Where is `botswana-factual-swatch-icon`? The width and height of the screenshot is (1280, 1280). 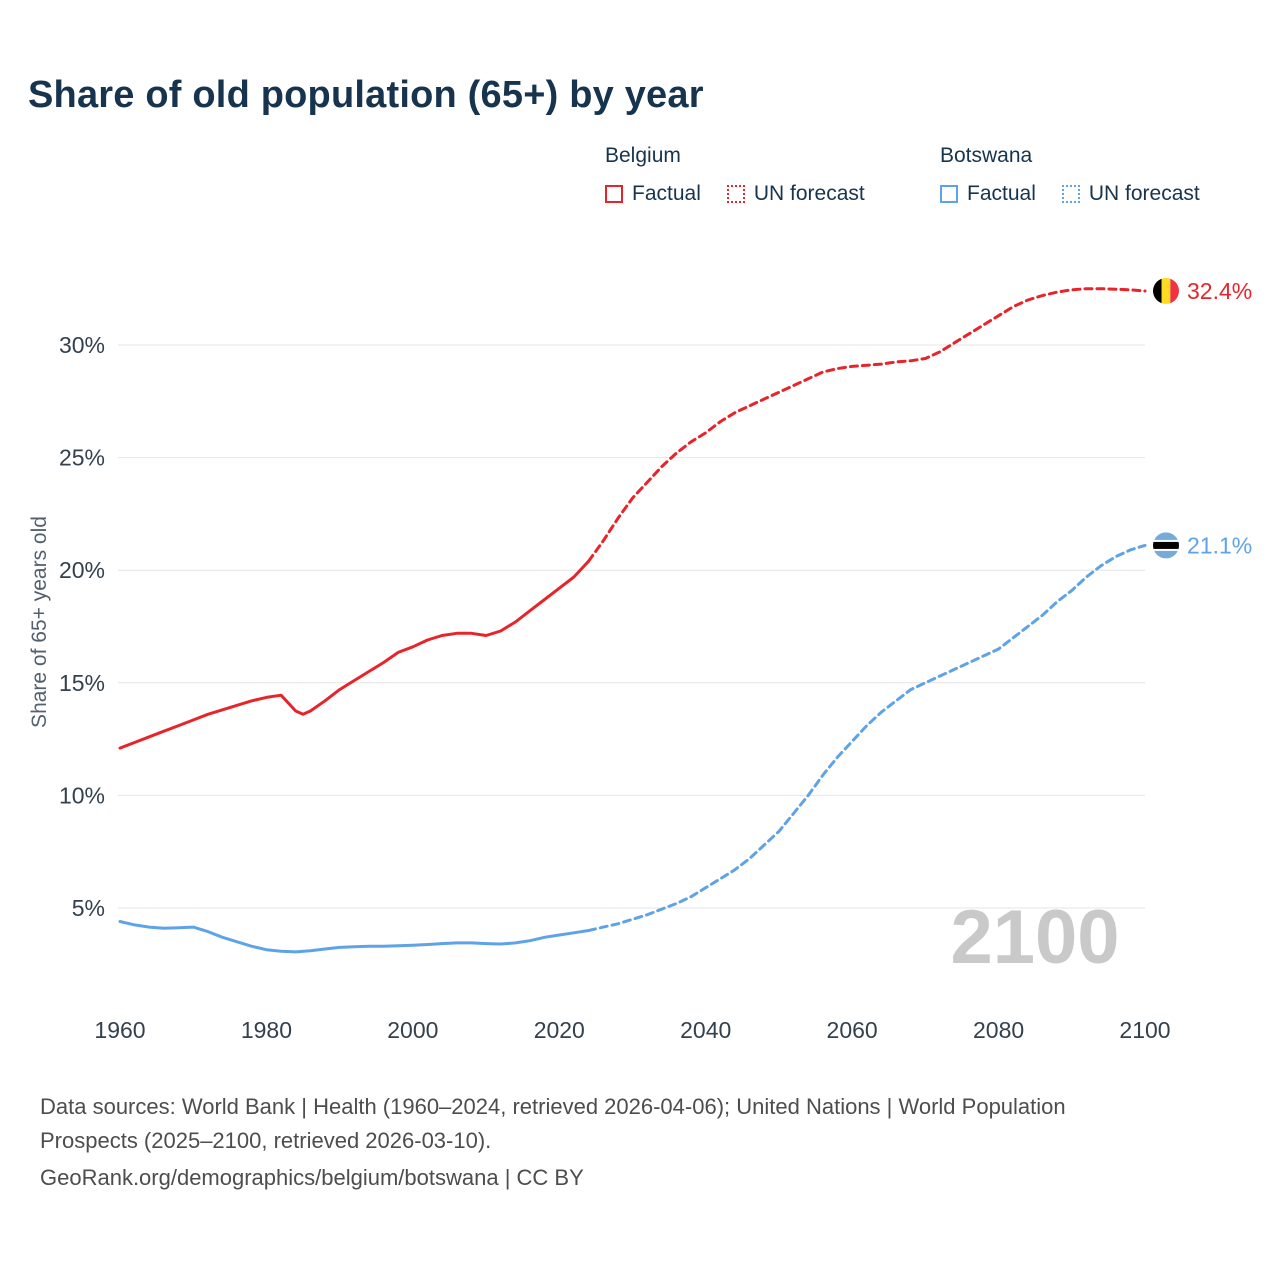 botswana-factual-swatch-icon is located at coordinates (949, 194).